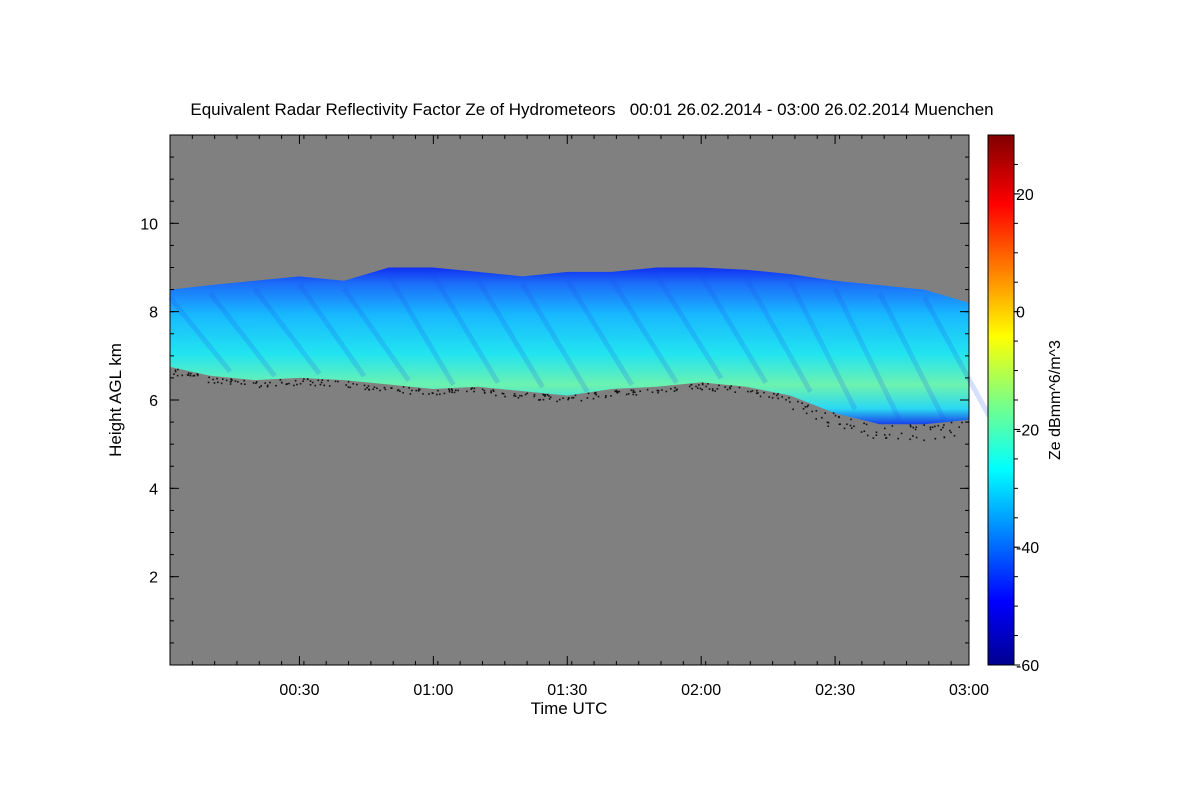 This screenshot has height=800, width=1200. What do you see at coordinates (153, 401) in the screenshot?
I see `y-tick-label: 6` at bounding box center [153, 401].